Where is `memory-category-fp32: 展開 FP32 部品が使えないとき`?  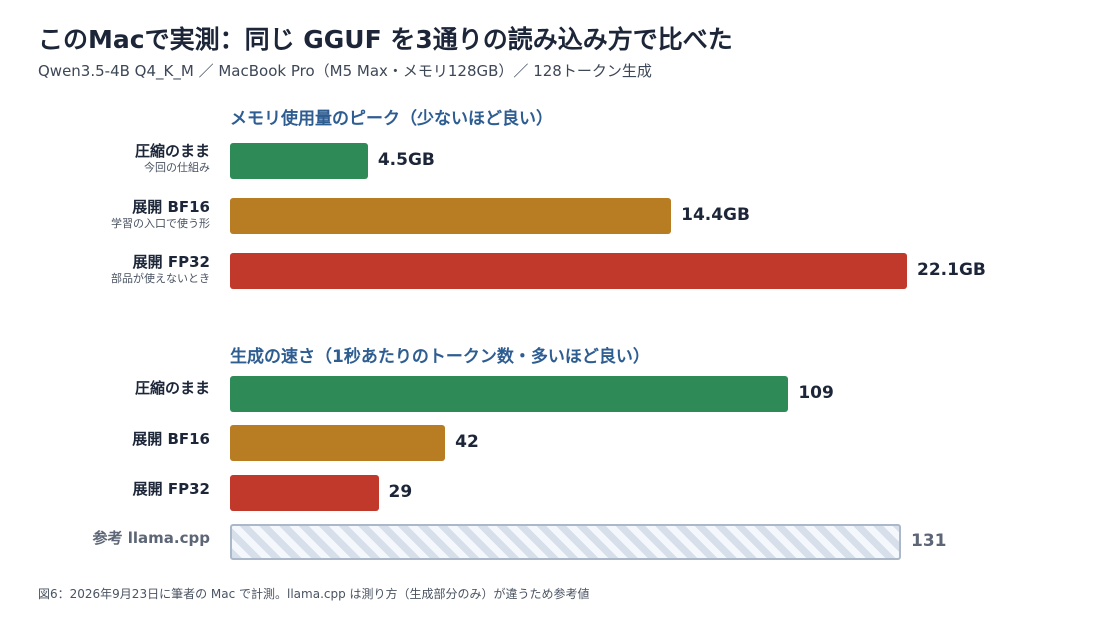
memory-category-fp32: 展開 FP32 部品が使えないとき is located at coordinates (160, 269).